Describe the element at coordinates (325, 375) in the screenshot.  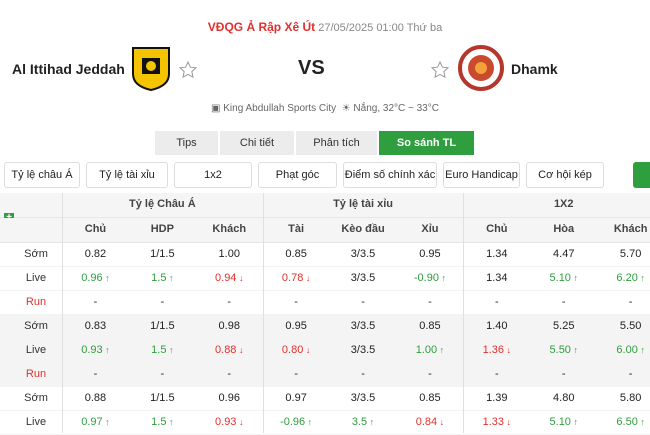
I see `odds-row: Run - - - - - - - - -` at that location.